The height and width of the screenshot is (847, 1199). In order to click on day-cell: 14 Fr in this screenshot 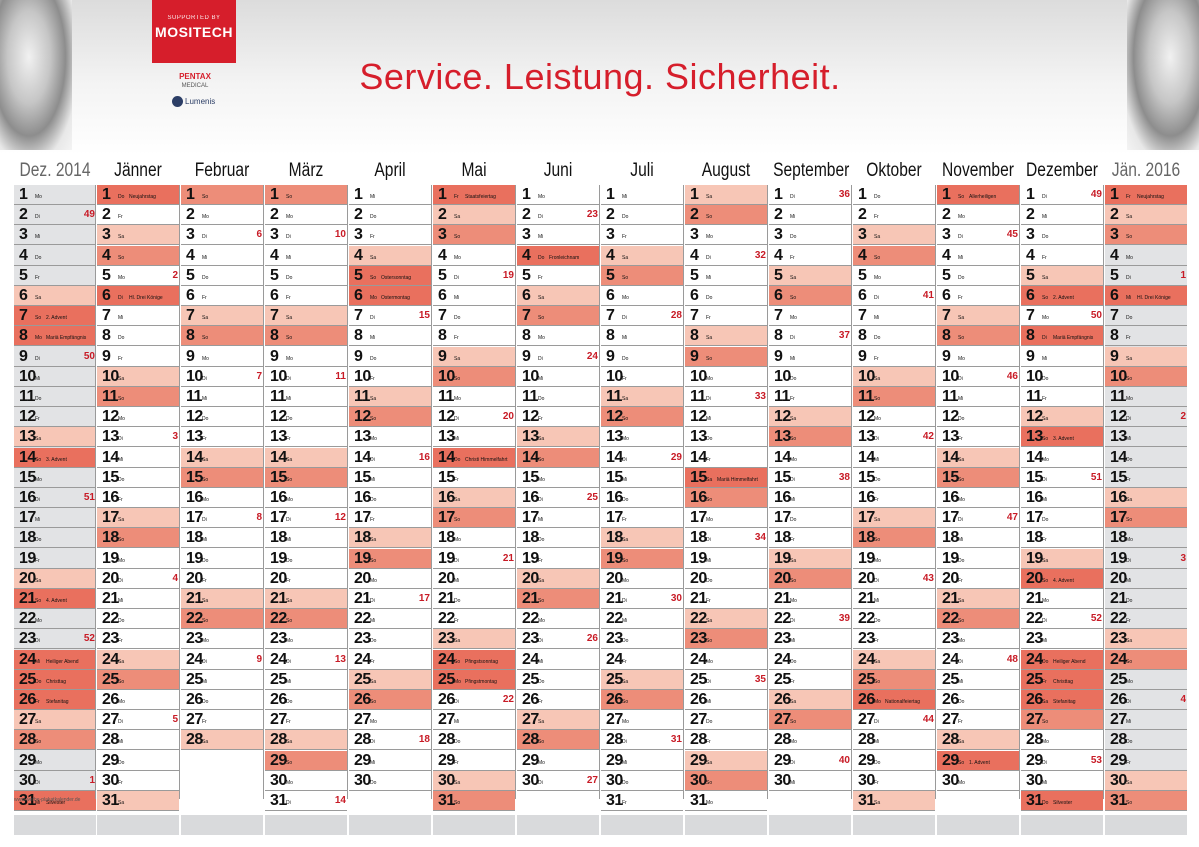, I will do `click(726, 458)`.